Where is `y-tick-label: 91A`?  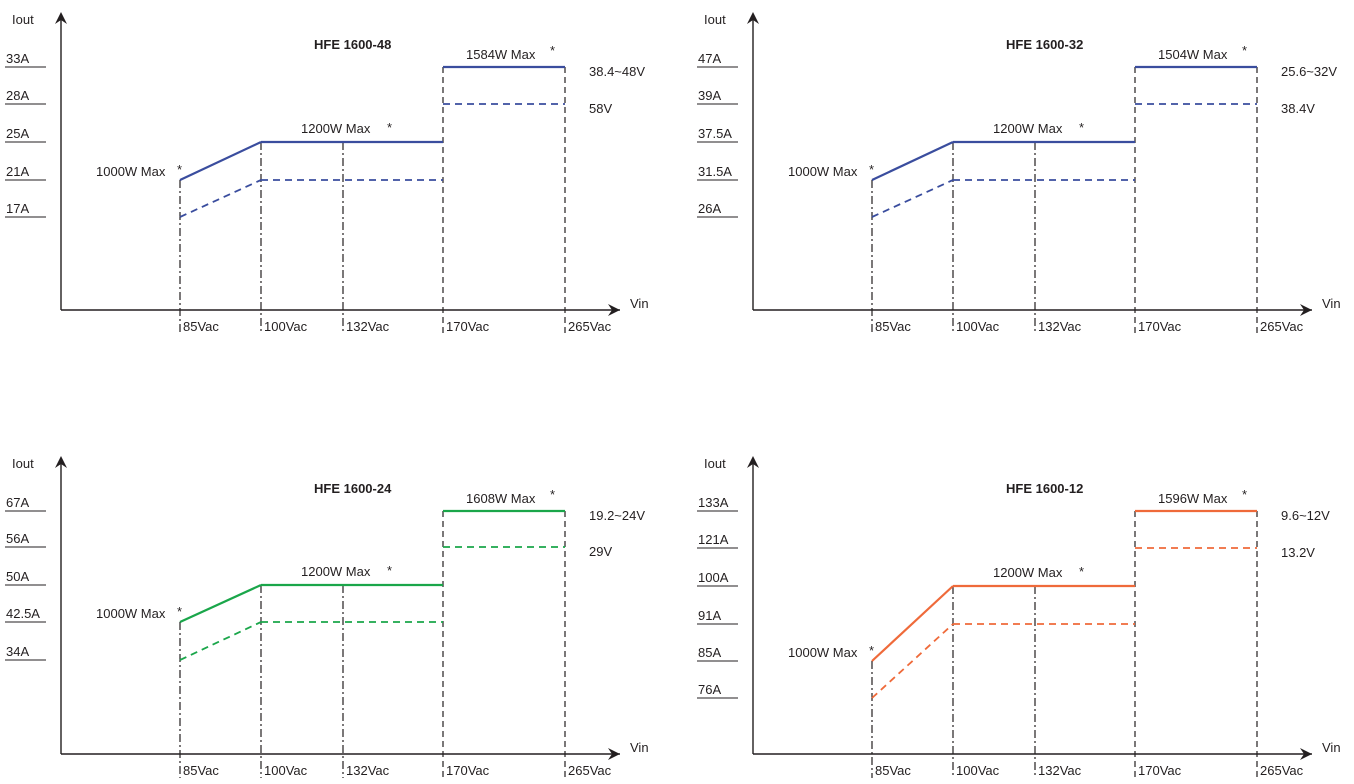
y-tick-label: 91A is located at coordinates (709, 615).